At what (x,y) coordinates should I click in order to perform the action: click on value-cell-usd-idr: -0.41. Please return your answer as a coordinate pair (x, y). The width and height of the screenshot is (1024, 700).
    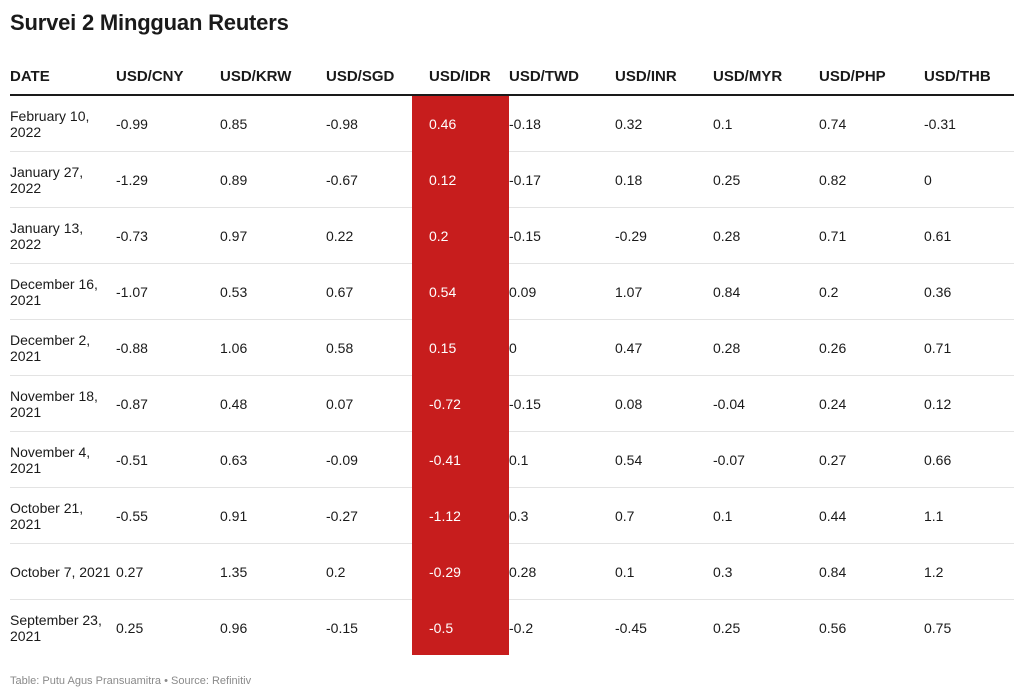
    Looking at the image, I should click on (460, 459).